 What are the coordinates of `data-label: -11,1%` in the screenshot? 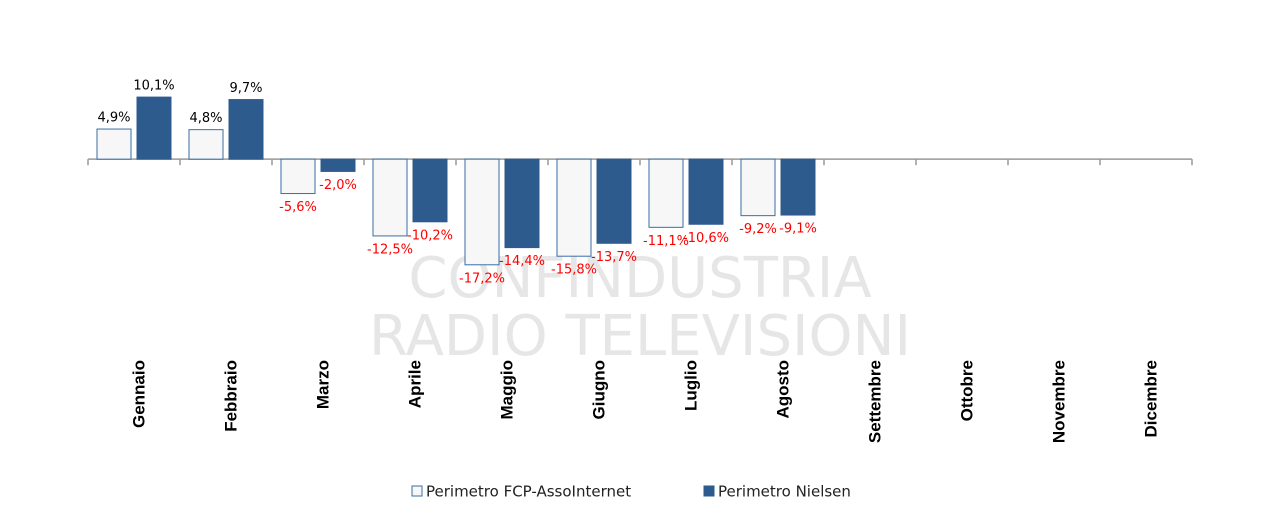 It's located at (666, 241).